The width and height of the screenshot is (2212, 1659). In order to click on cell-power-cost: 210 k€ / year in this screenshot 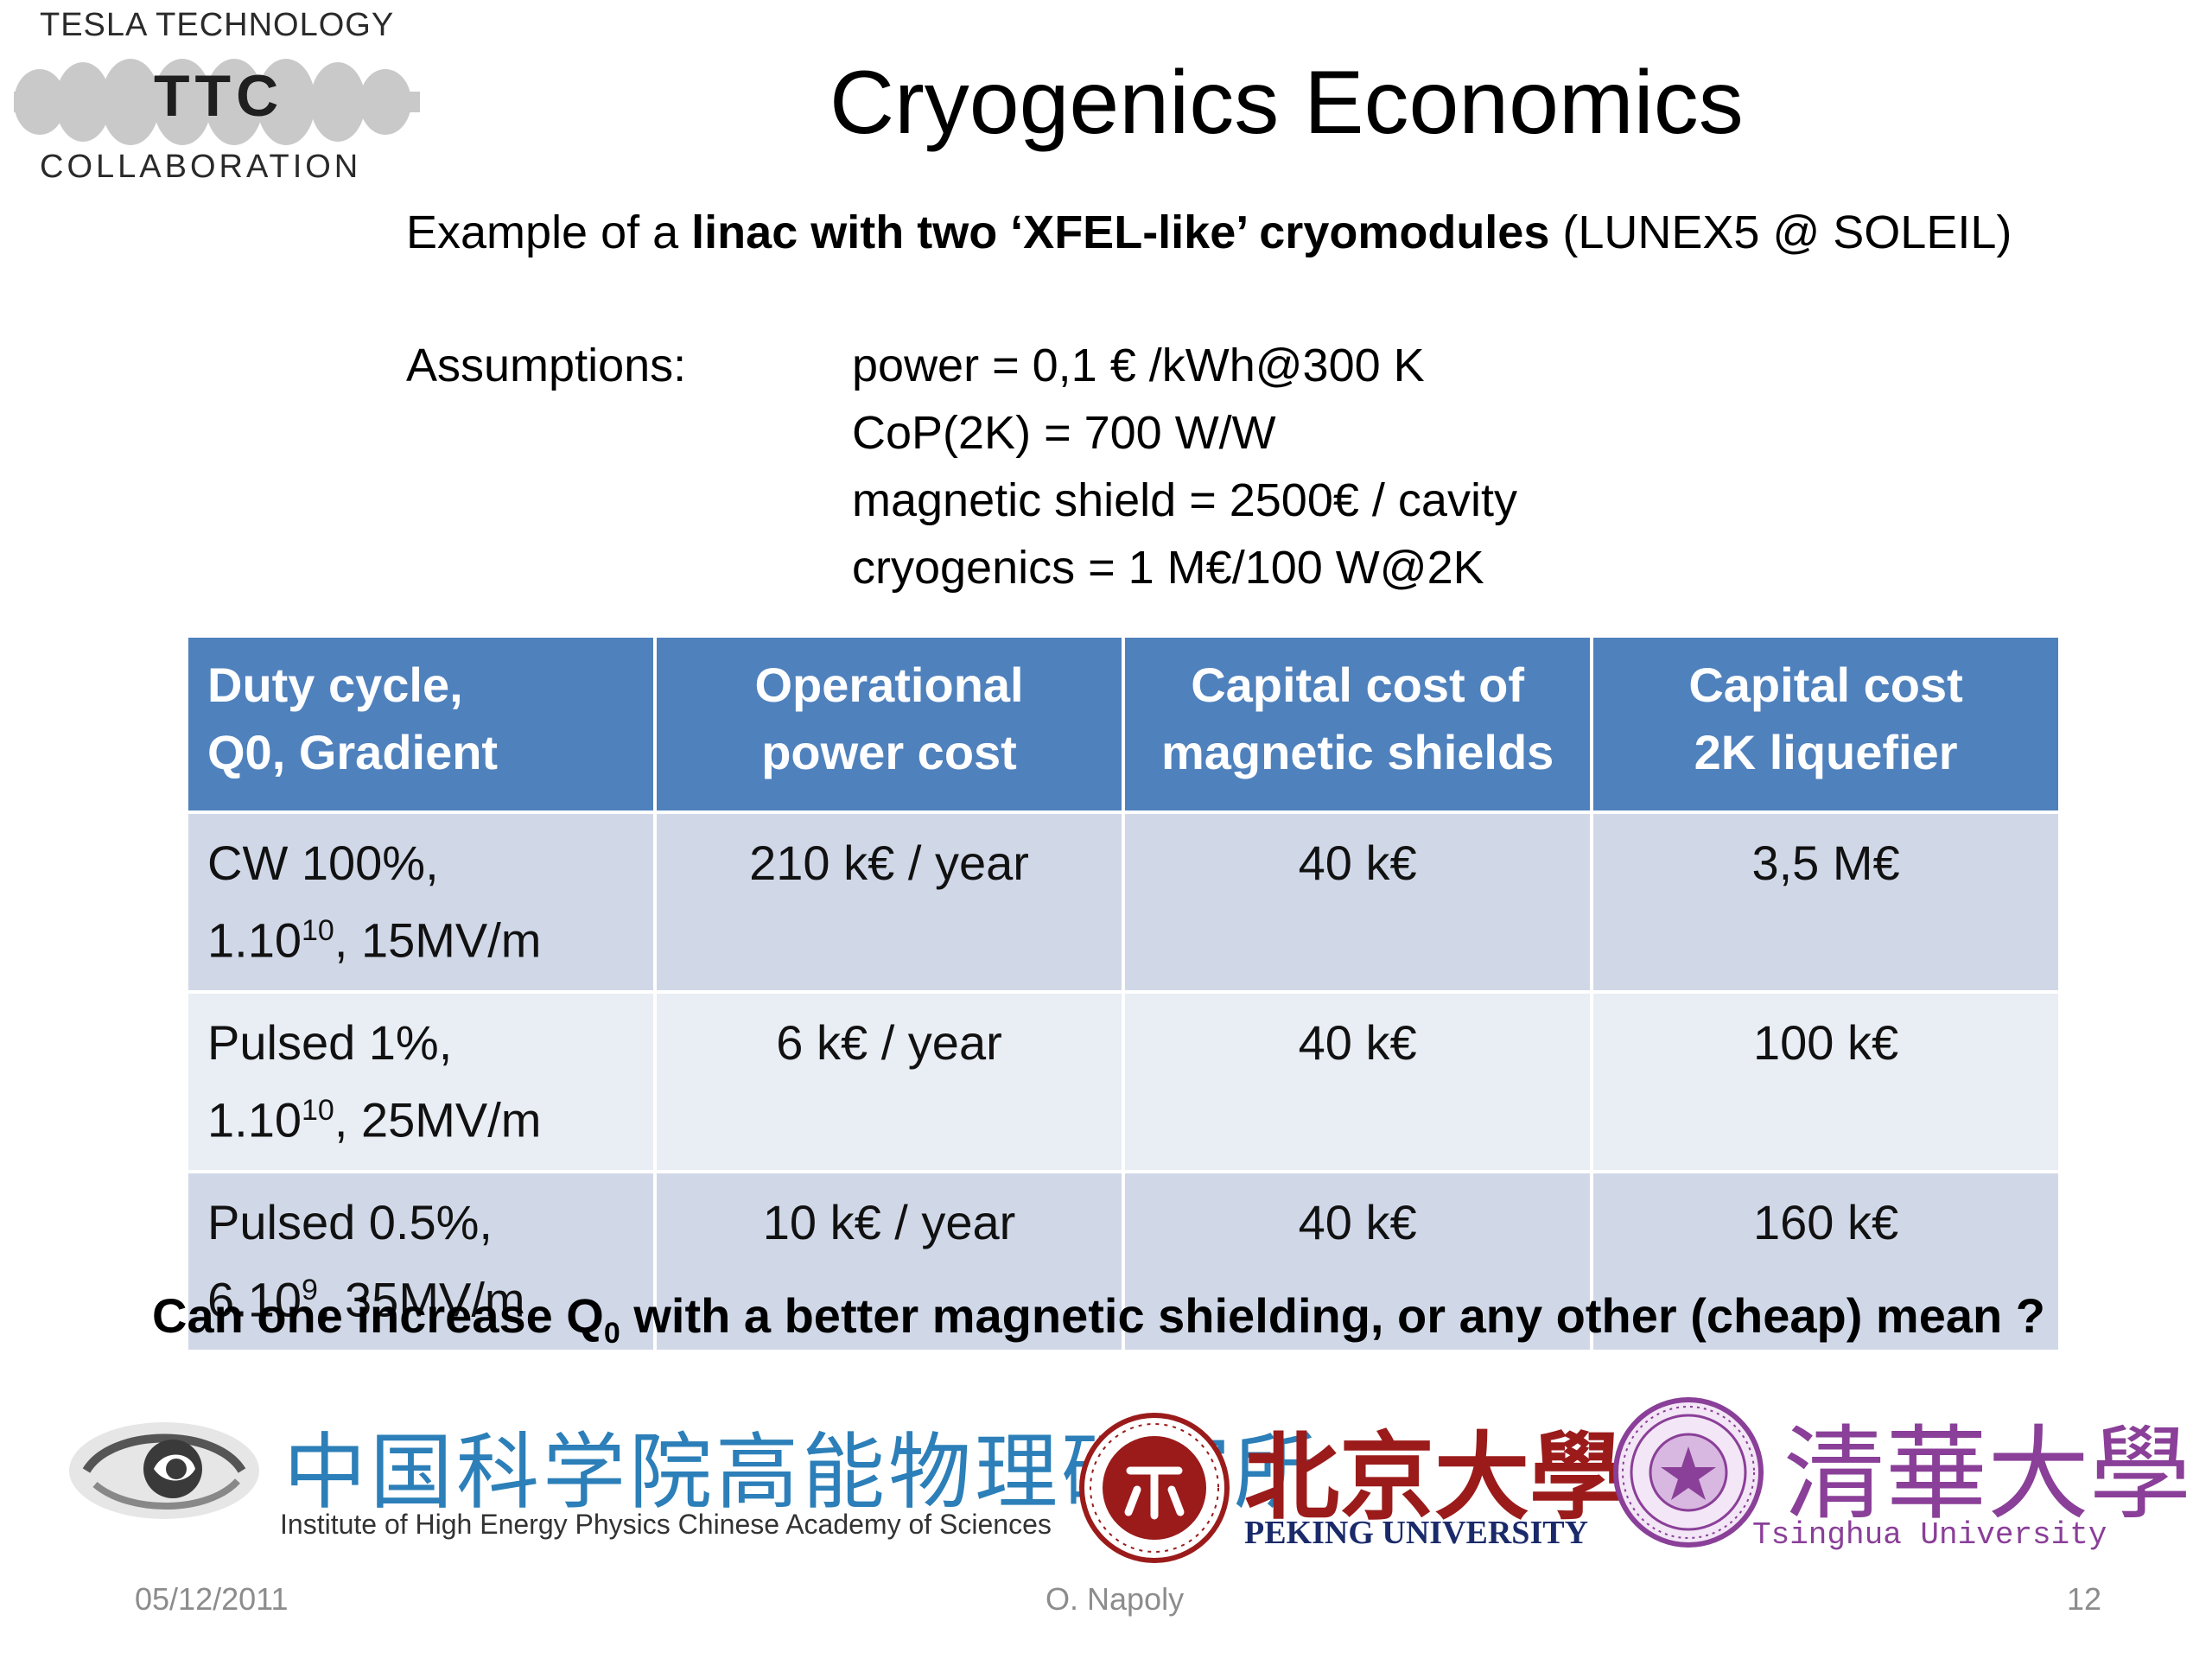, I will do `click(889, 902)`.